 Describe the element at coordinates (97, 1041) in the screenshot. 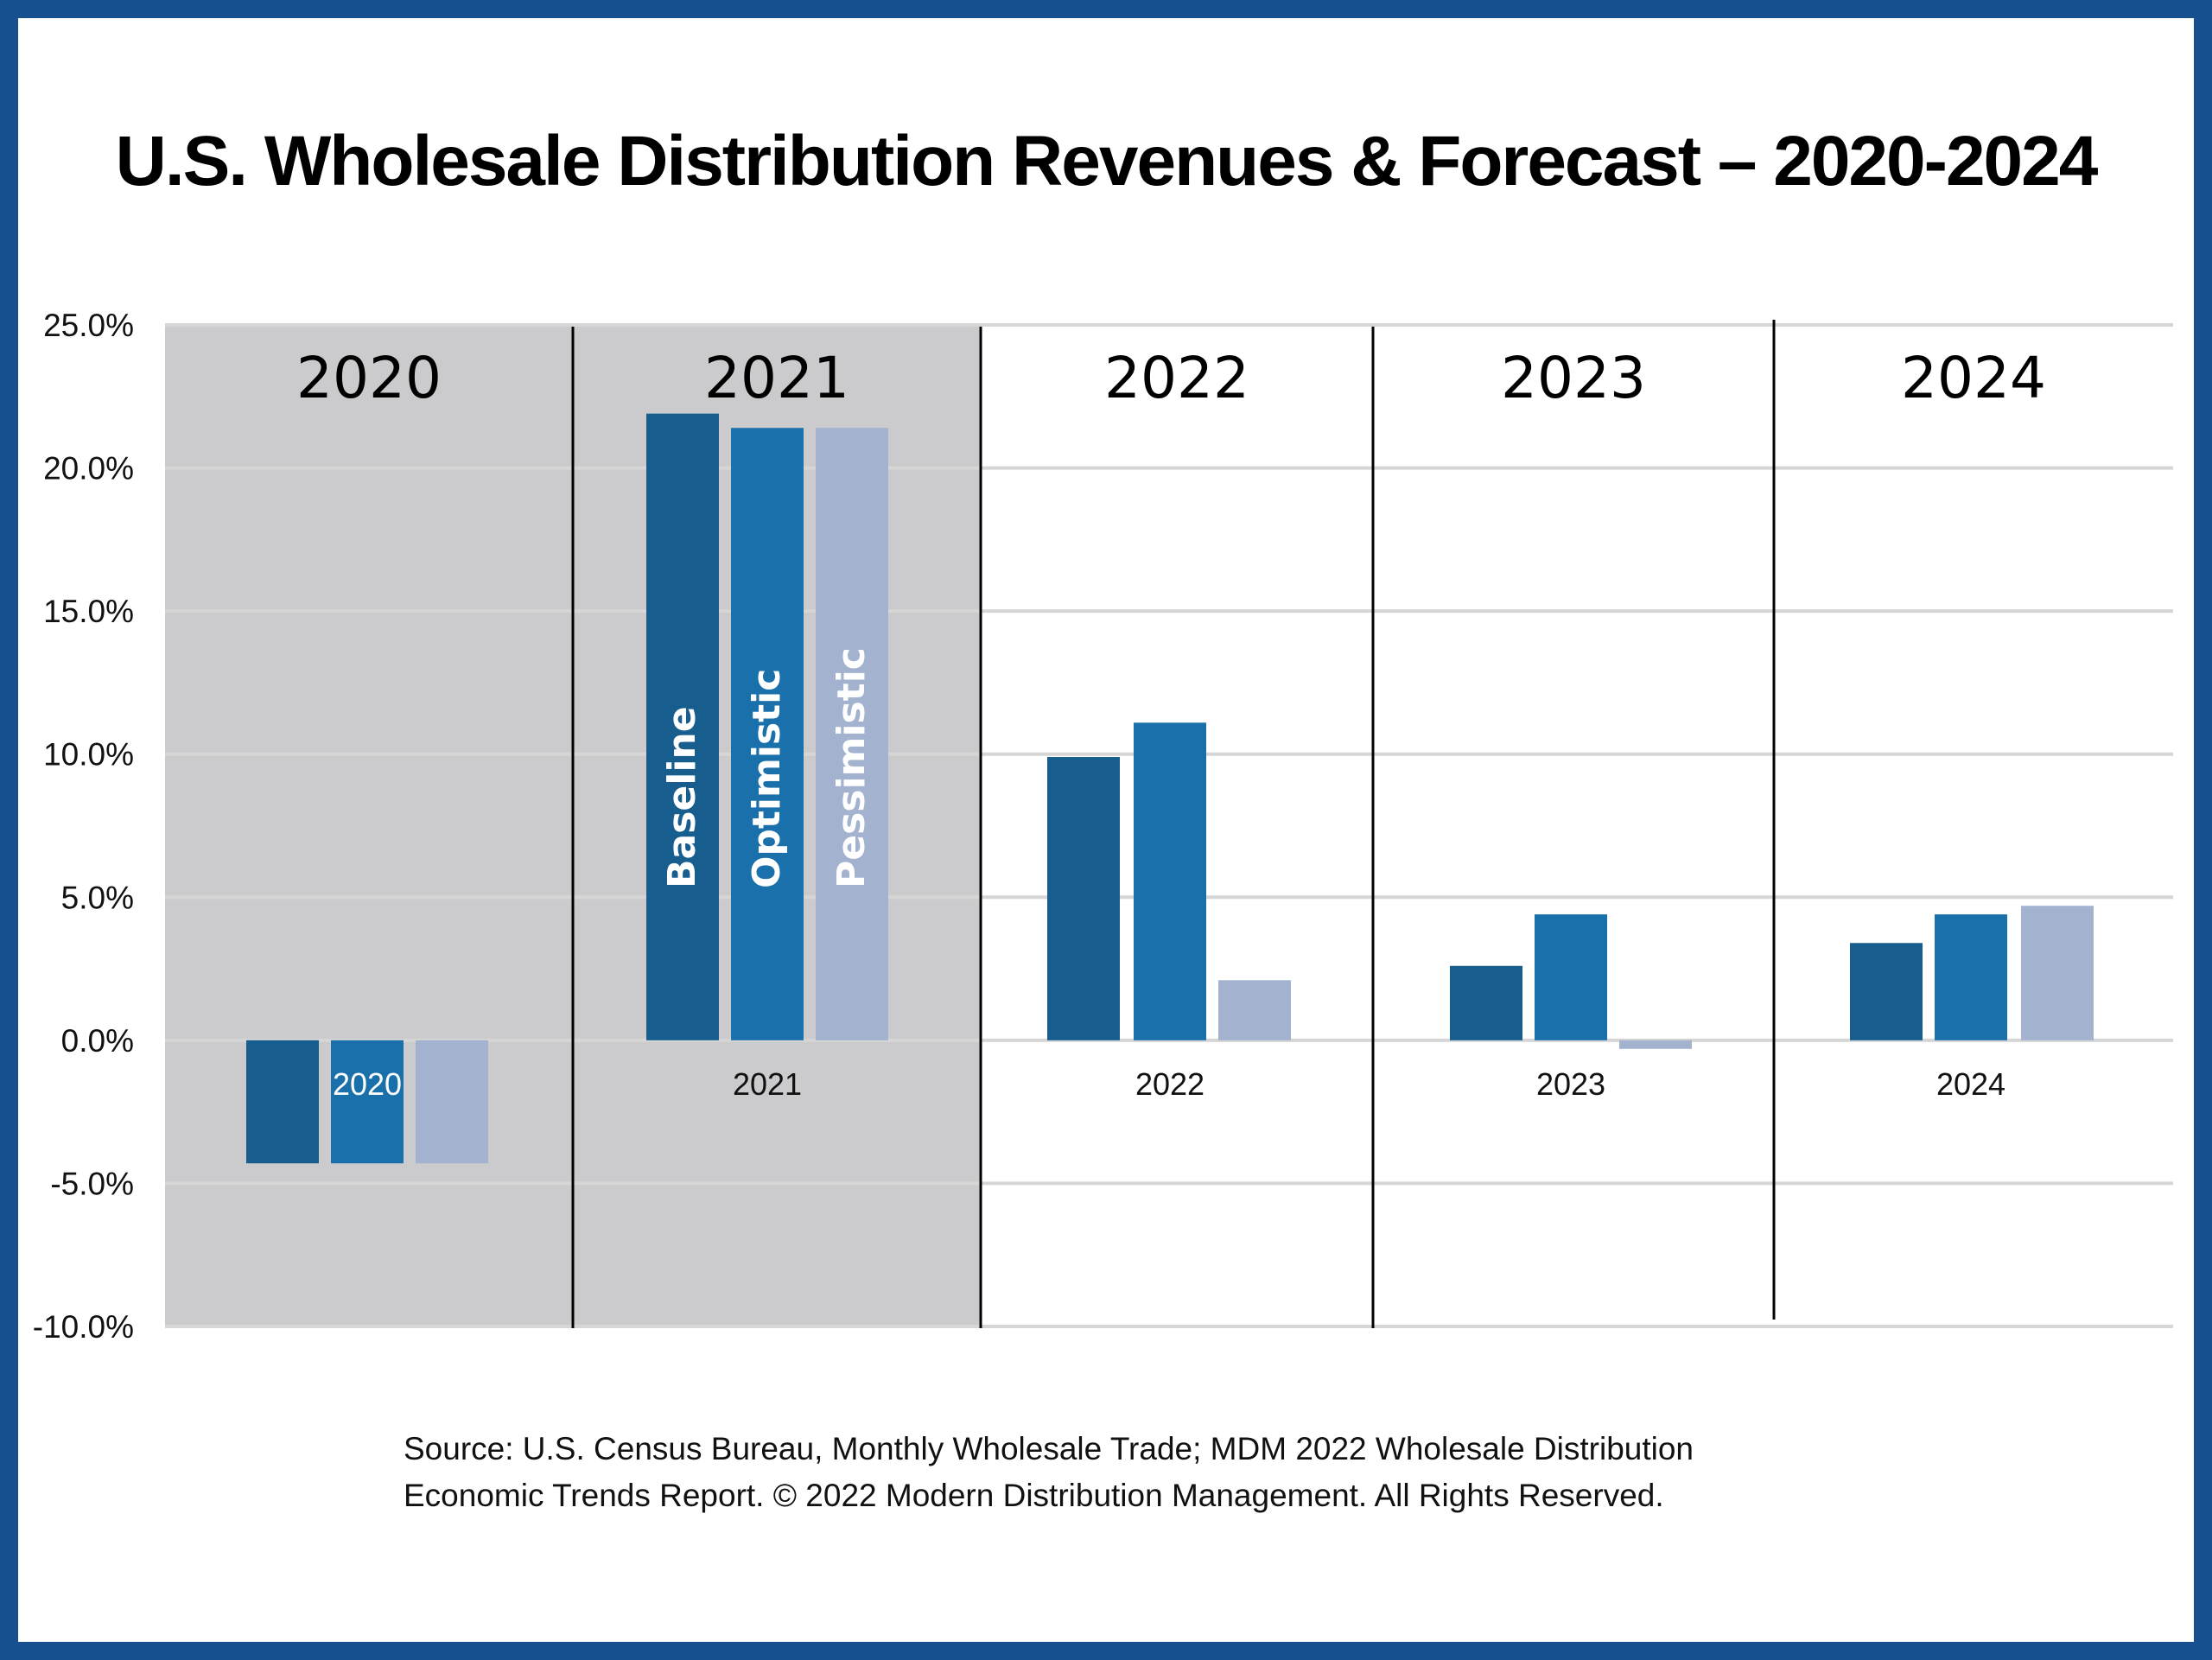

I see `y-tick-label: 0.0%` at that location.